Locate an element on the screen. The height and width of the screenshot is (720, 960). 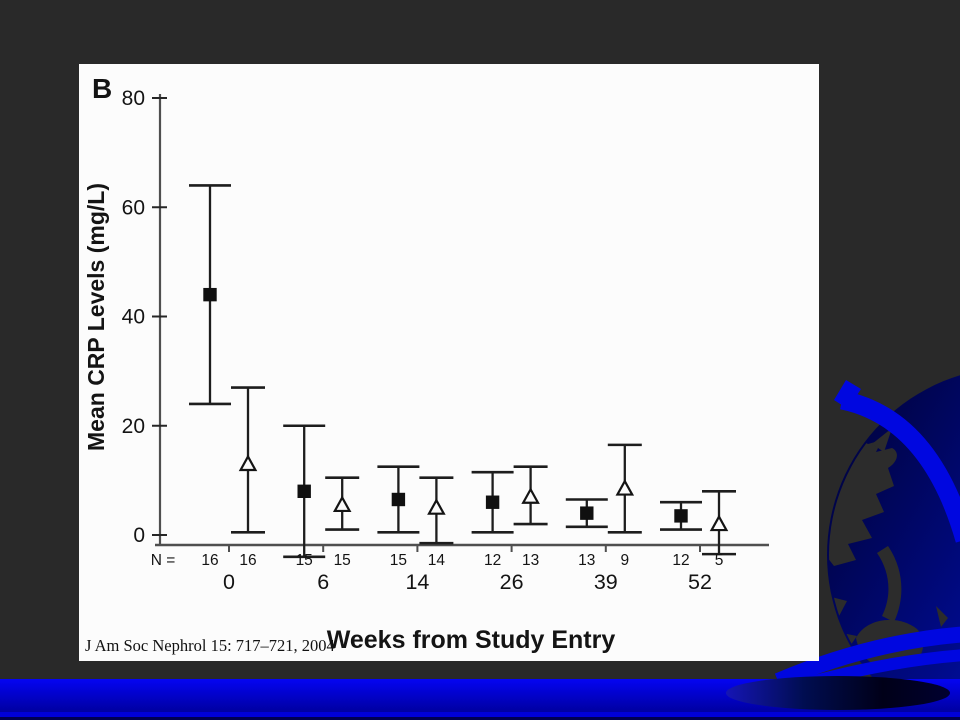
svg-text: 60 is located at coordinates (133, 207).